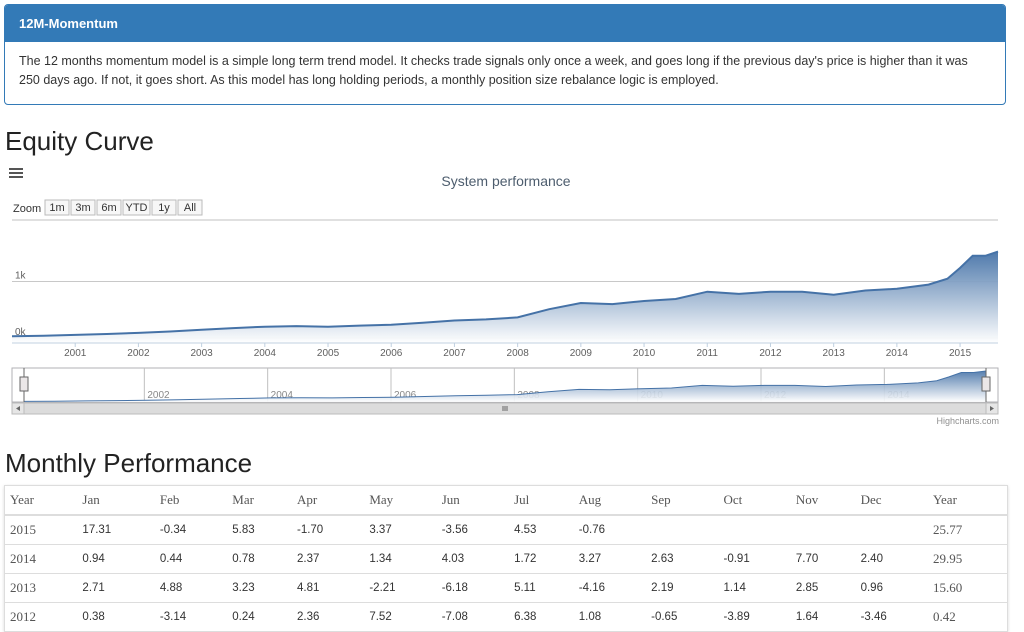 Image resolution: width=1024 pixels, height=632 pixels. What do you see at coordinates (518, 353) in the screenshot?
I see `x-tick-label: 2008` at bounding box center [518, 353].